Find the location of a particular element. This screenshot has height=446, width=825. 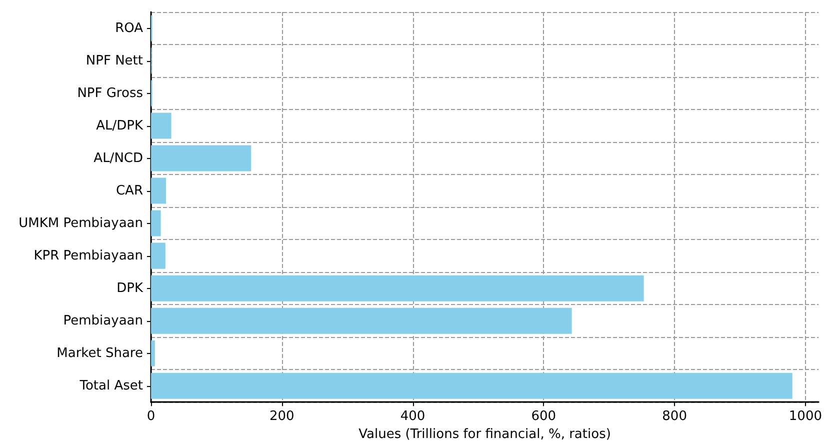

y-tick-label: NPF Nett is located at coordinates (114, 60).